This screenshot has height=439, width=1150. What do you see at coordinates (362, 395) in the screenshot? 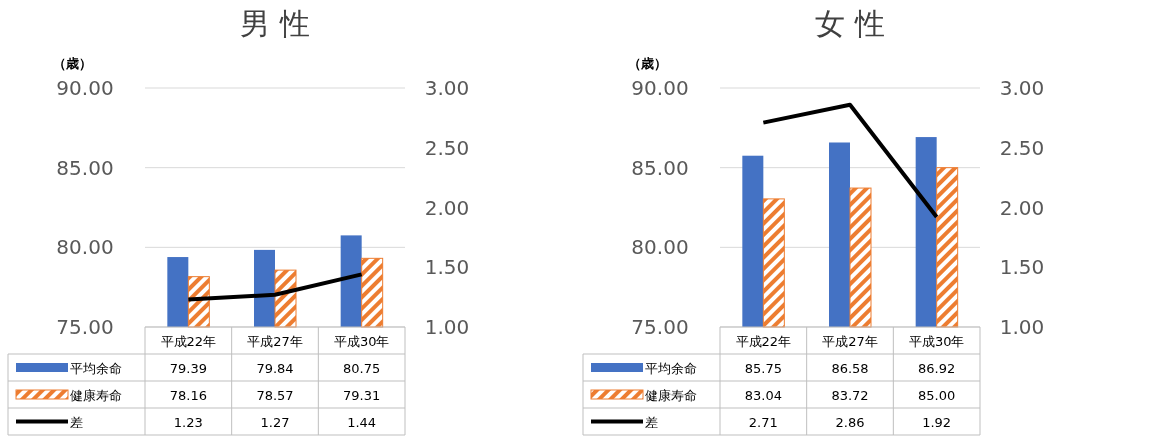
I see `data-label: 79.31` at bounding box center [362, 395].